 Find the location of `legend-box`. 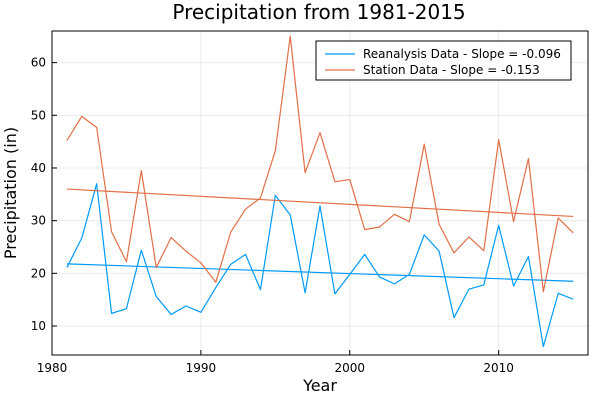

legend-box is located at coordinates (443, 60).